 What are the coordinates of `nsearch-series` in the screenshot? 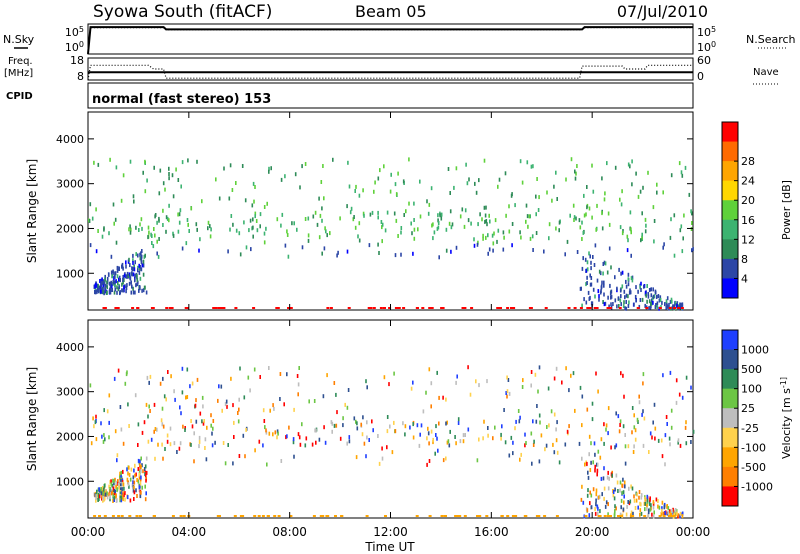 It's located at (390, 41).